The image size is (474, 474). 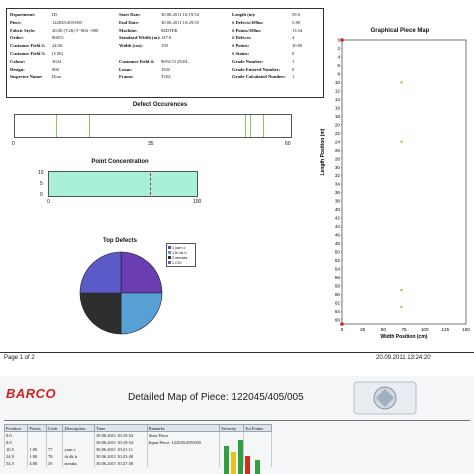 I want to click on detail-cell: 0.0, so click(x=16, y=435).